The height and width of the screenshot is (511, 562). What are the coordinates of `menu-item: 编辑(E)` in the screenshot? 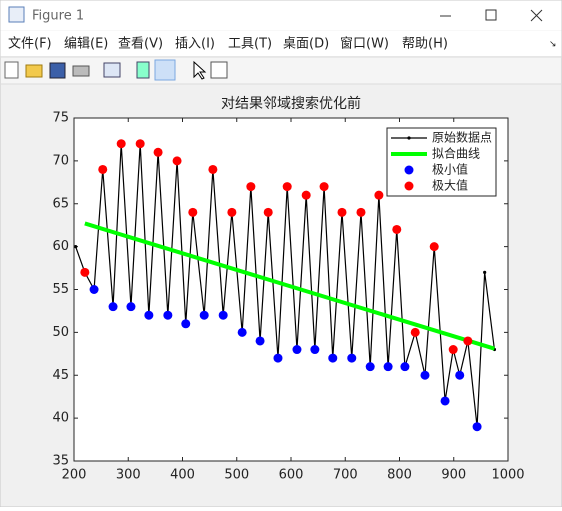 It's located at (86, 44).